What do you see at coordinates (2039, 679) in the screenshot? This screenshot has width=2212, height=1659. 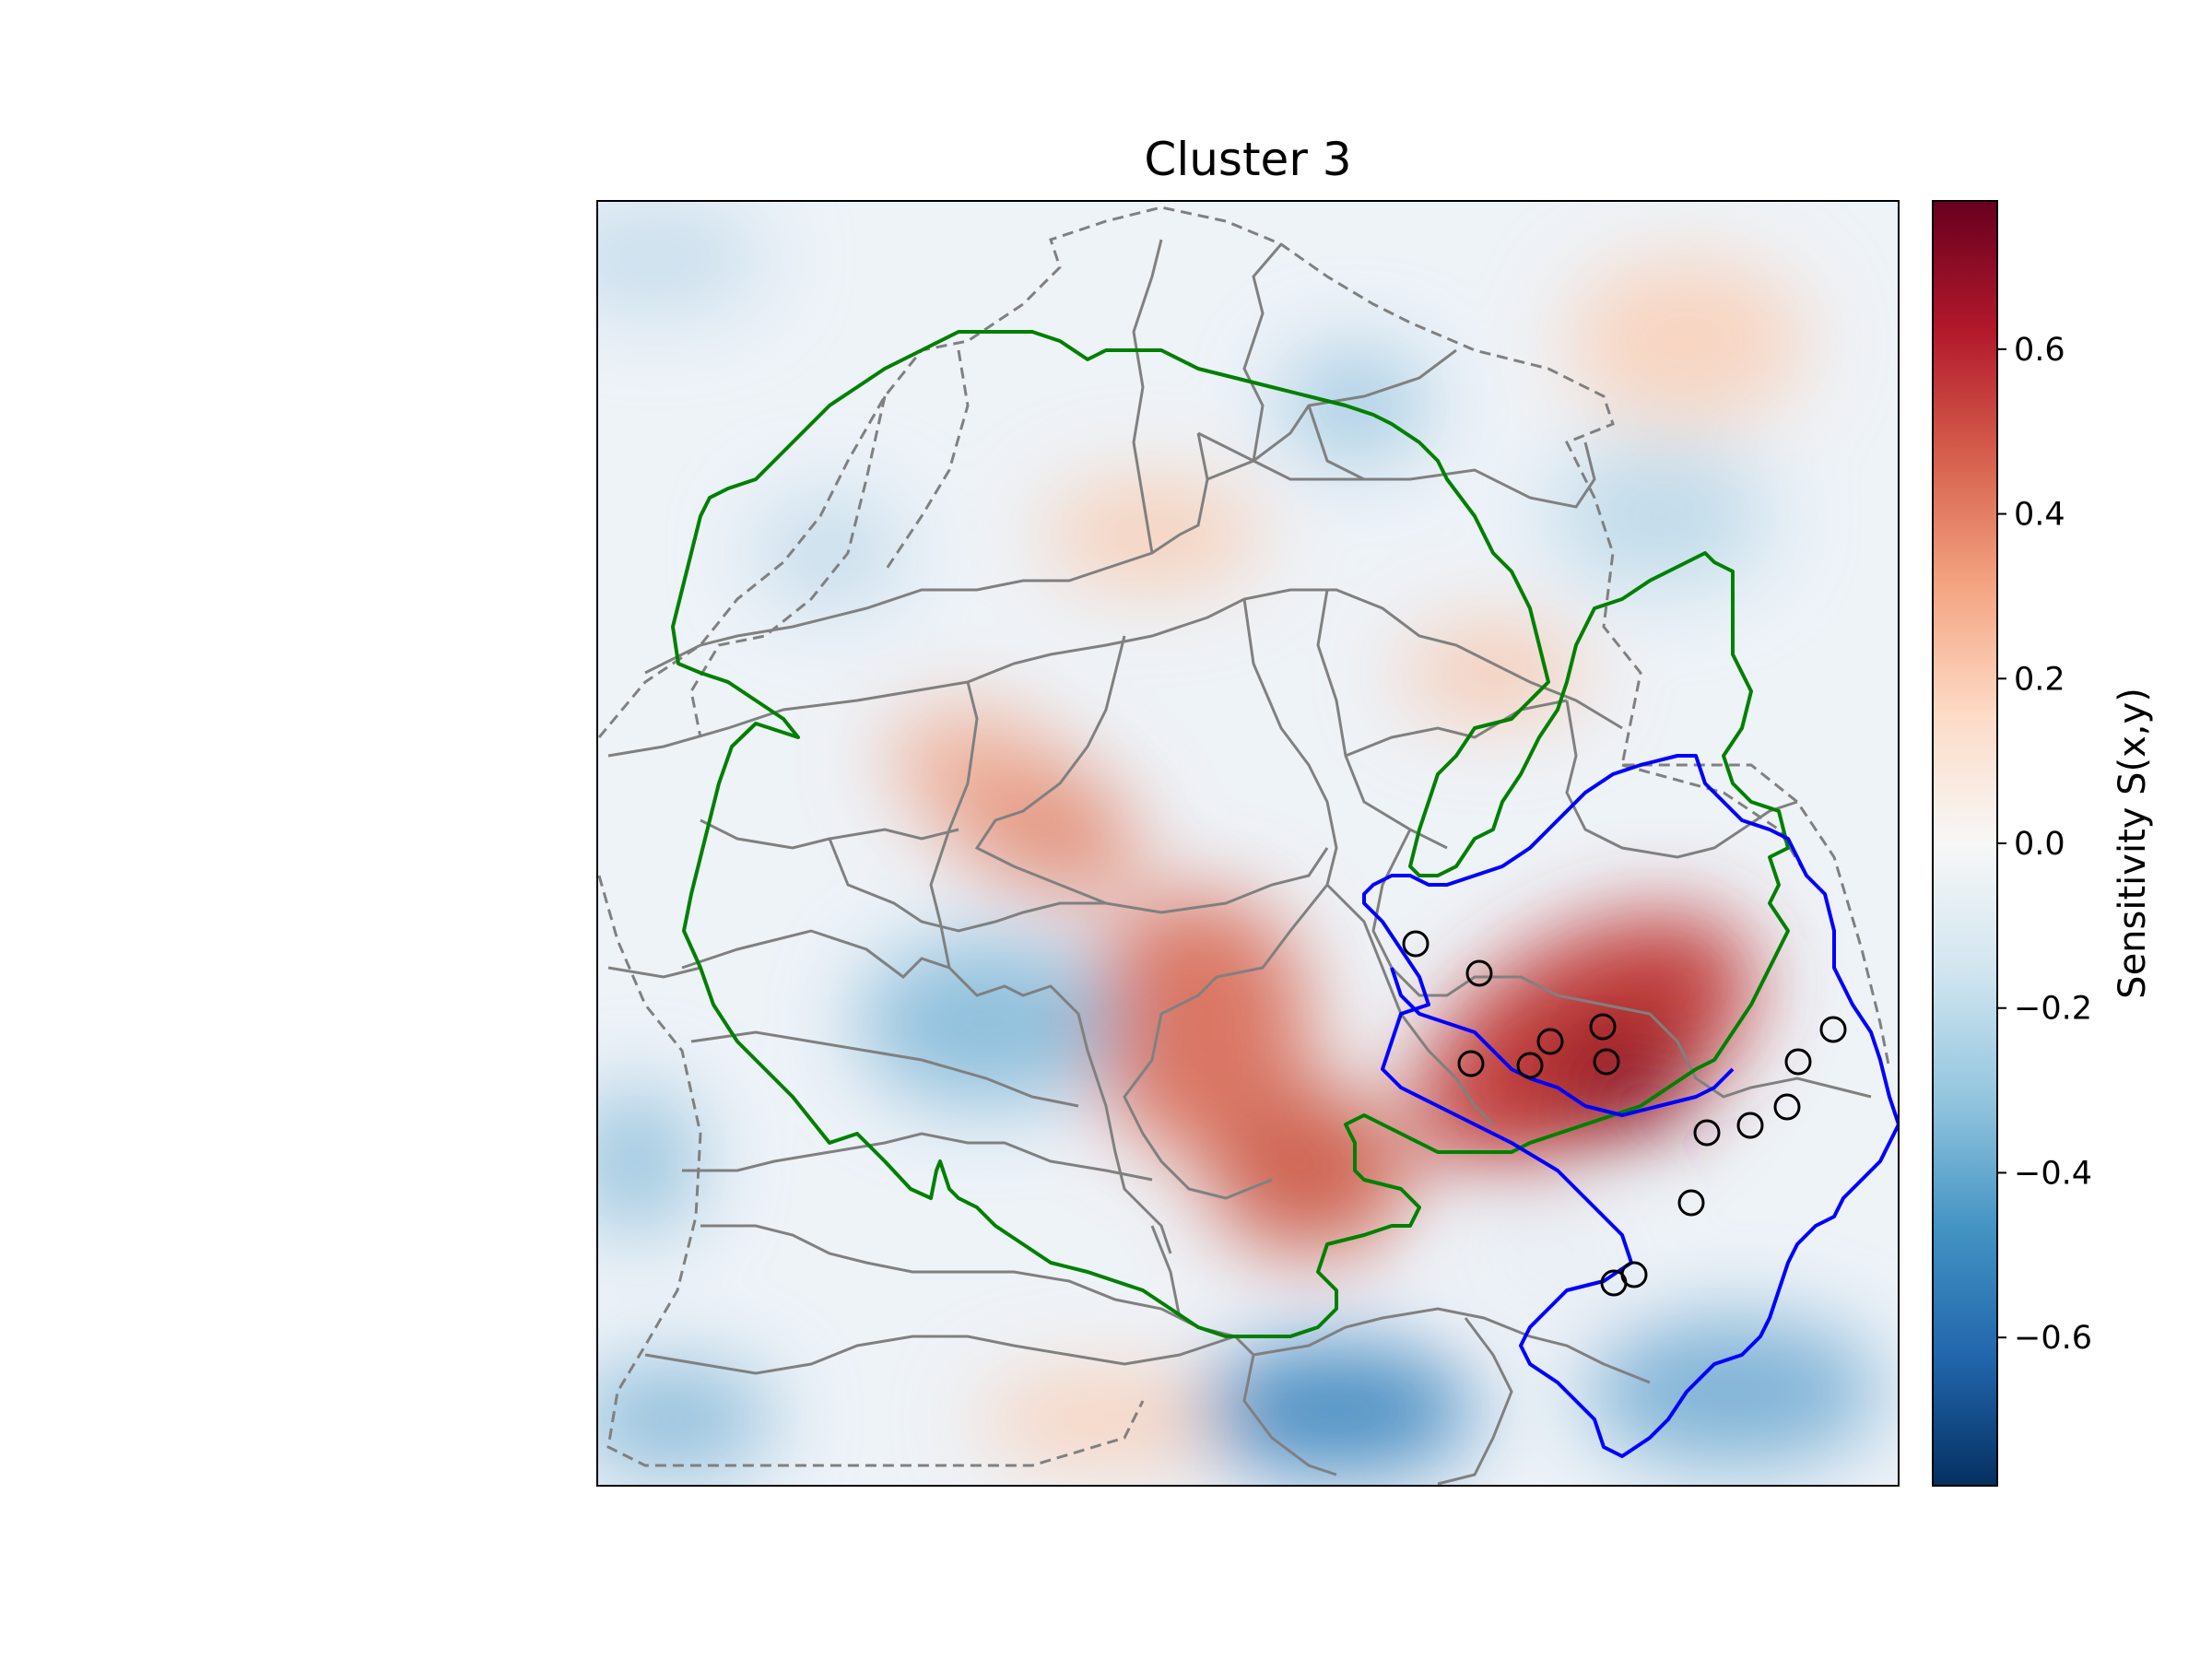 I see `colorbar-tick-label: 0.2` at bounding box center [2039, 679].